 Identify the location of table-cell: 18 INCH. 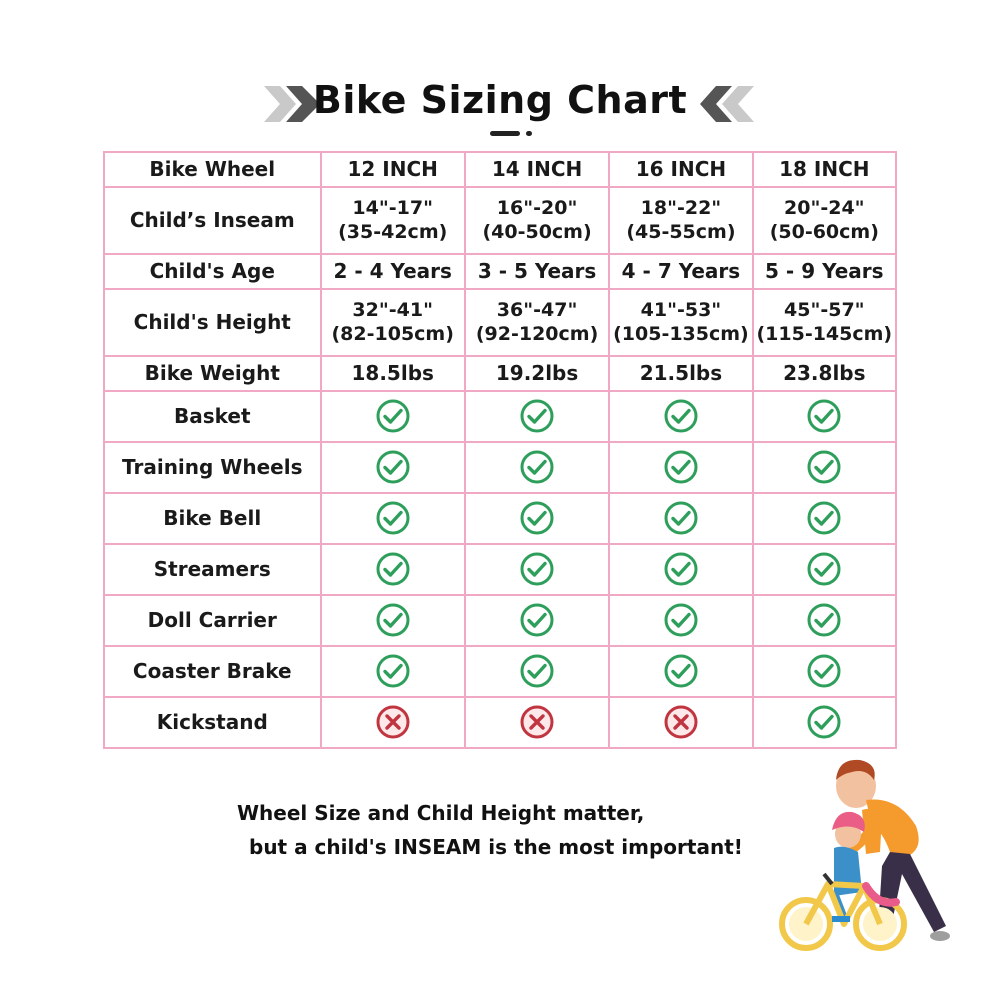
(824, 169).